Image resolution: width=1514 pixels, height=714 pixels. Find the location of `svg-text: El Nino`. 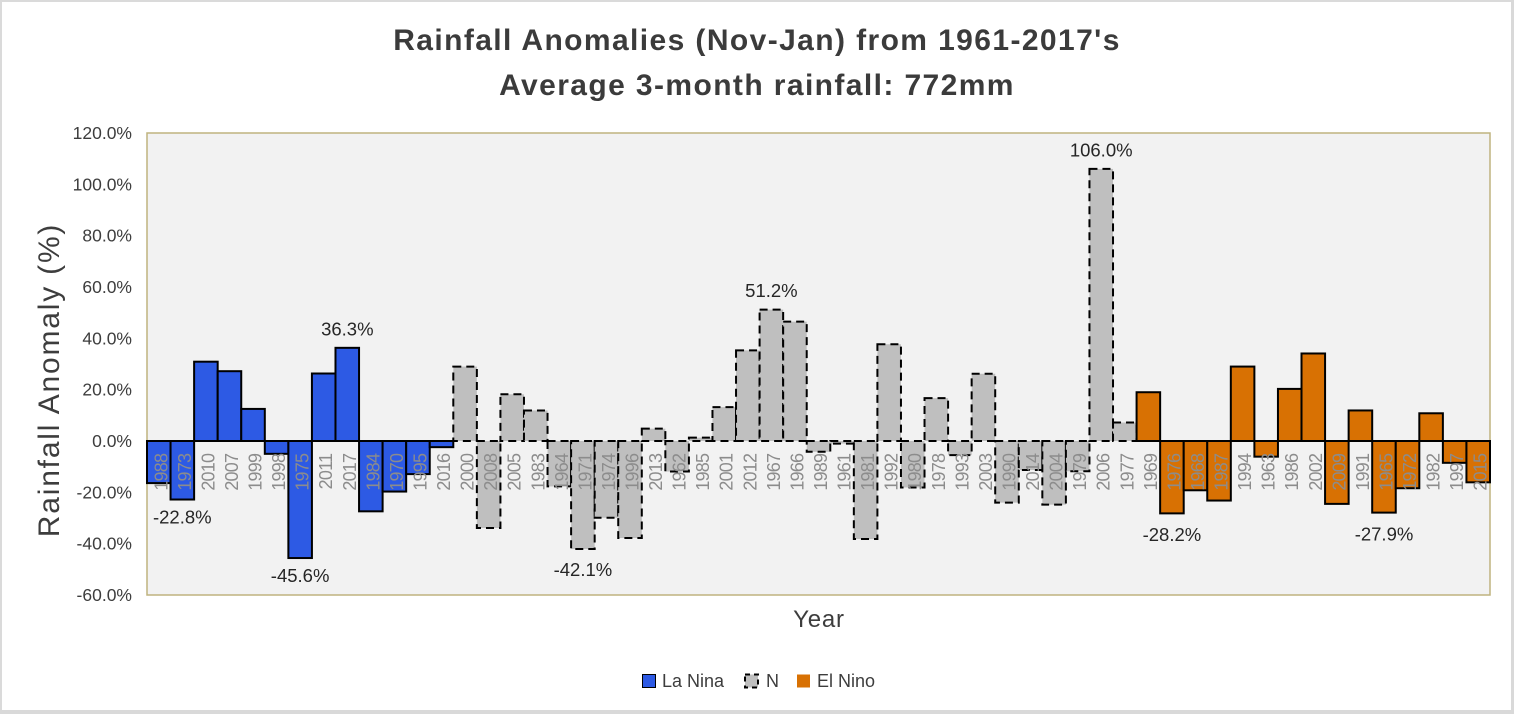

svg-text: El Nino is located at coordinates (846, 681).